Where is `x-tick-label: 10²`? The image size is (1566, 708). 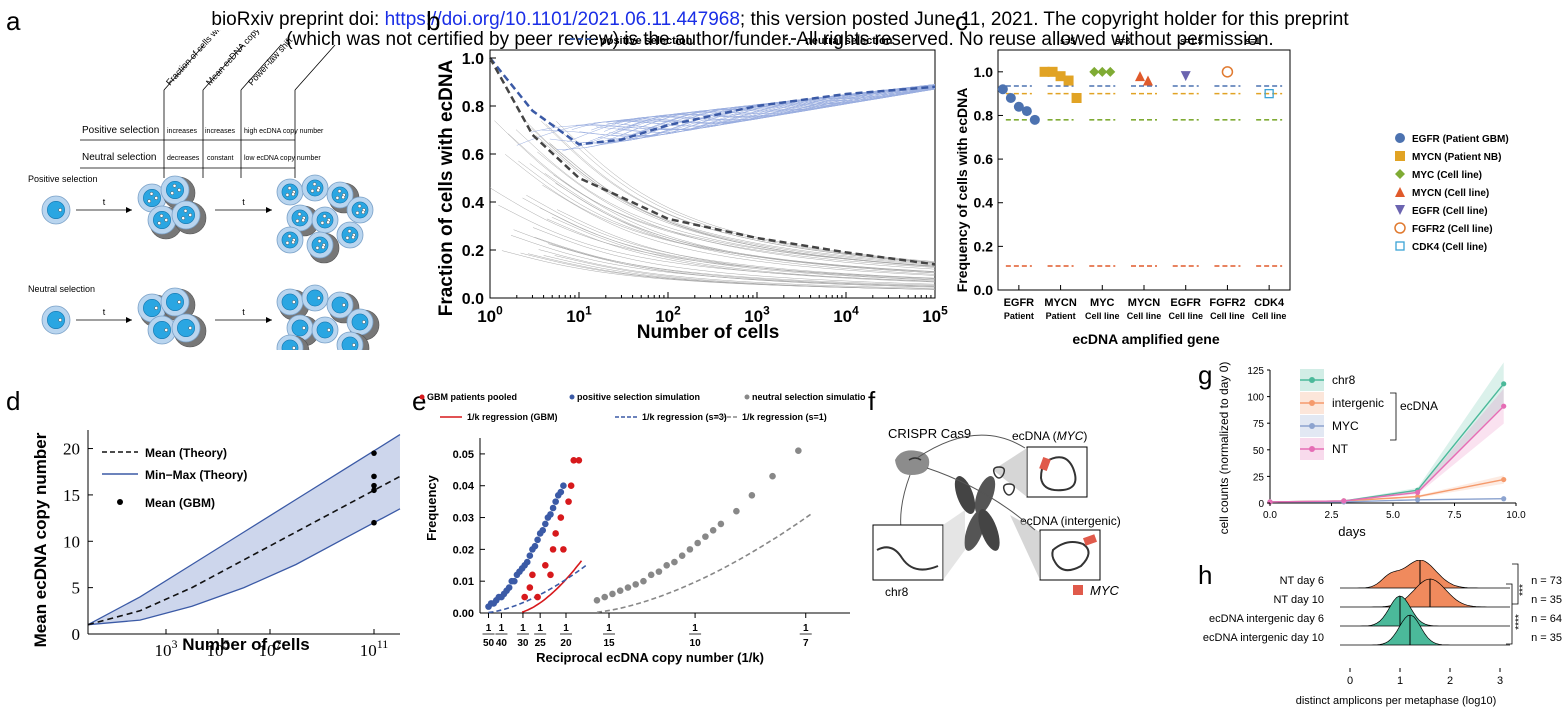 x-tick-label: 10² is located at coordinates (668, 314).